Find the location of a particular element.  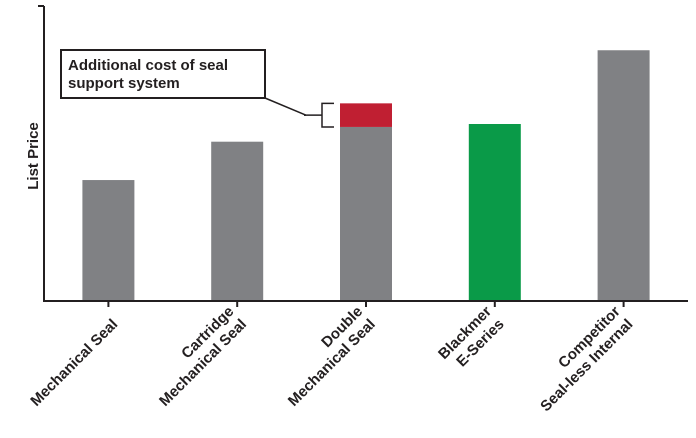

callout-leader-line is located at coordinates (285, 106).